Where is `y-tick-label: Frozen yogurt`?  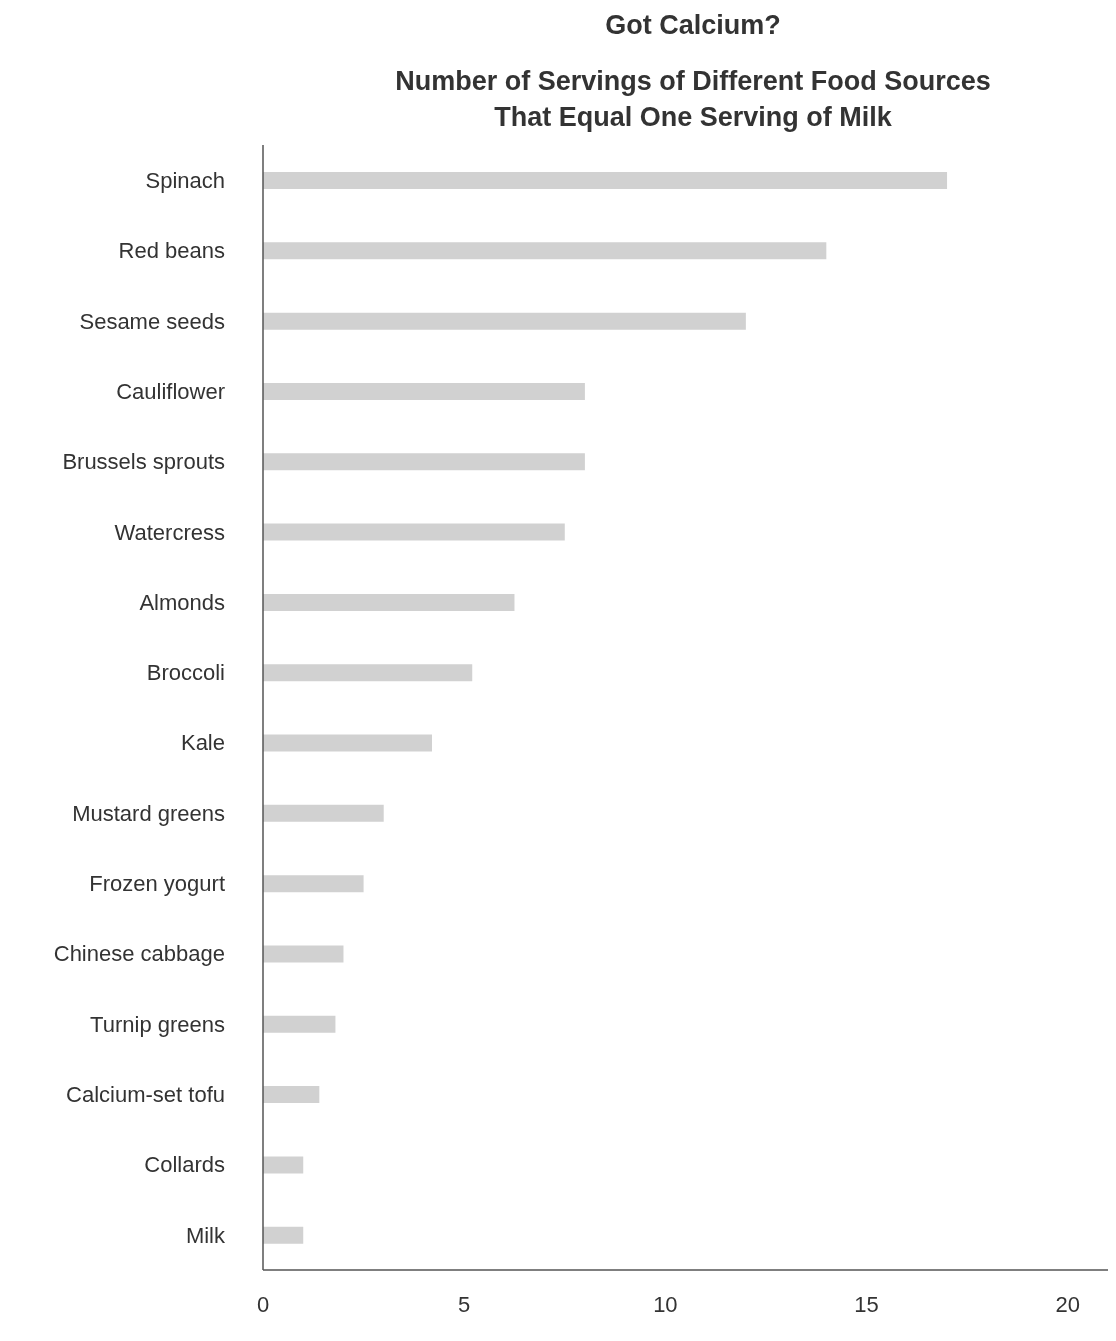 y-tick-label: Frozen yogurt is located at coordinates (157, 884).